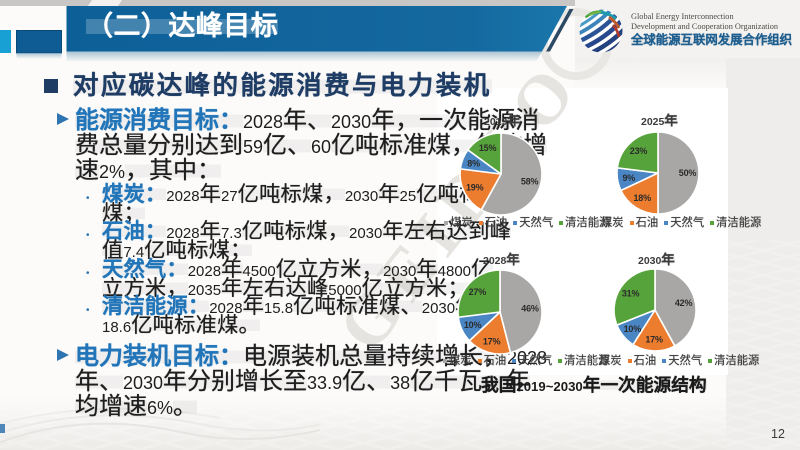  What do you see at coordinates (475, 188) in the screenshot?
I see `svg-text: 19%` at bounding box center [475, 188].